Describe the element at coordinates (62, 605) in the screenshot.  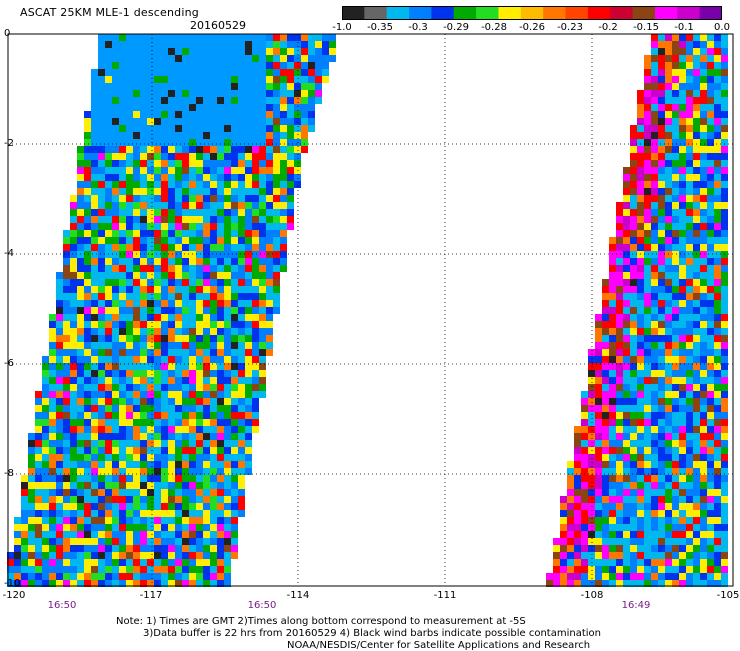
I see `pass-time-label: 16:50` at that location.